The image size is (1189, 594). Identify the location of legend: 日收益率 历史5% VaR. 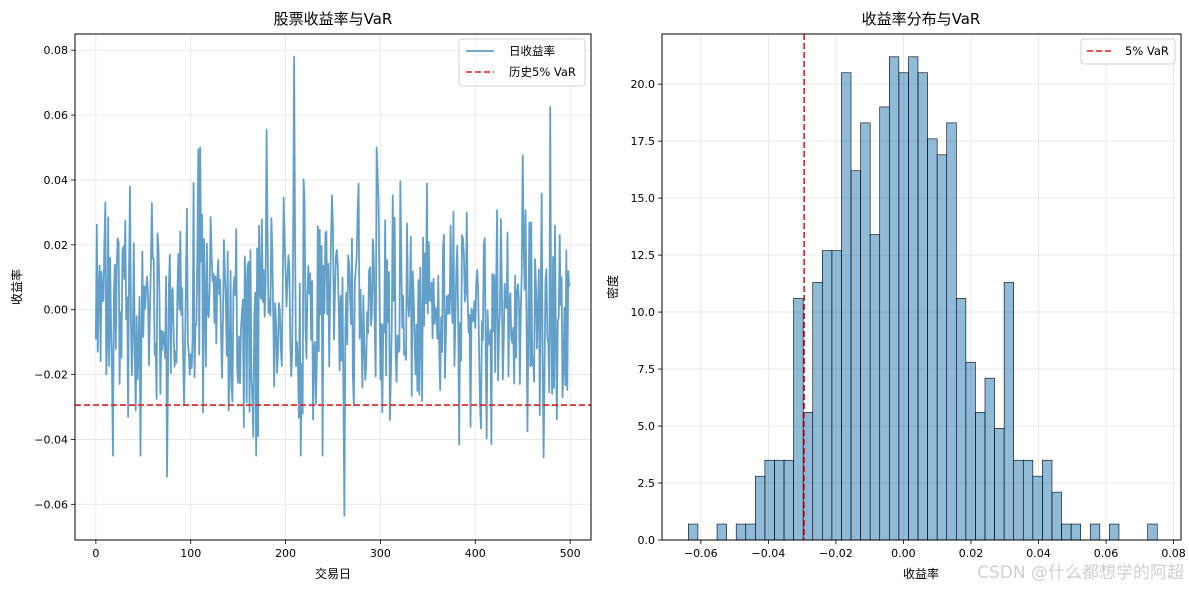
(522, 62).